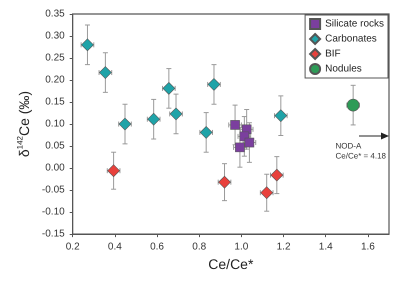 The image size is (400, 284). Describe the element at coordinates (55, 168) in the screenshot. I see `y-tick-label: 0.00` at that location.